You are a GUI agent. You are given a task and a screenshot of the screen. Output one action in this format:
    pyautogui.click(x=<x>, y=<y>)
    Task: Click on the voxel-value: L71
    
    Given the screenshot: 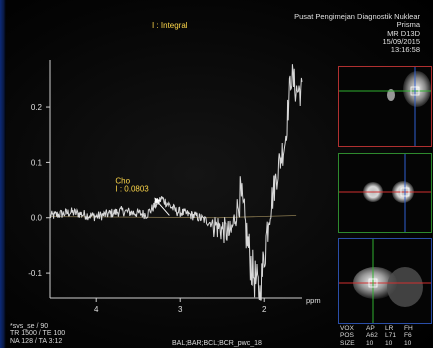 What is the action you would take?
    pyautogui.click(x=391, y=336)
    